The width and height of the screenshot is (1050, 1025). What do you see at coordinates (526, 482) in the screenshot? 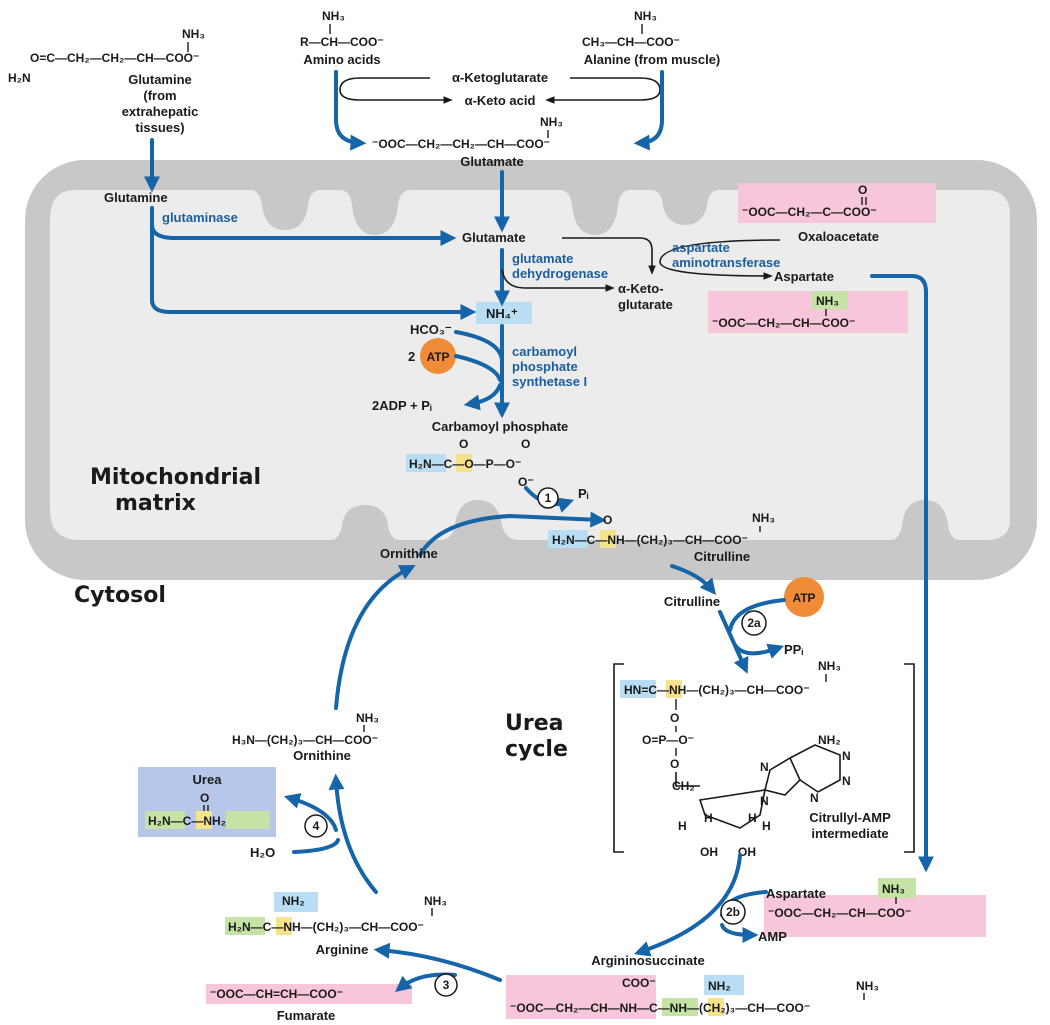
I see `cp-o3: O⁻` at bounding box center [526, 482].